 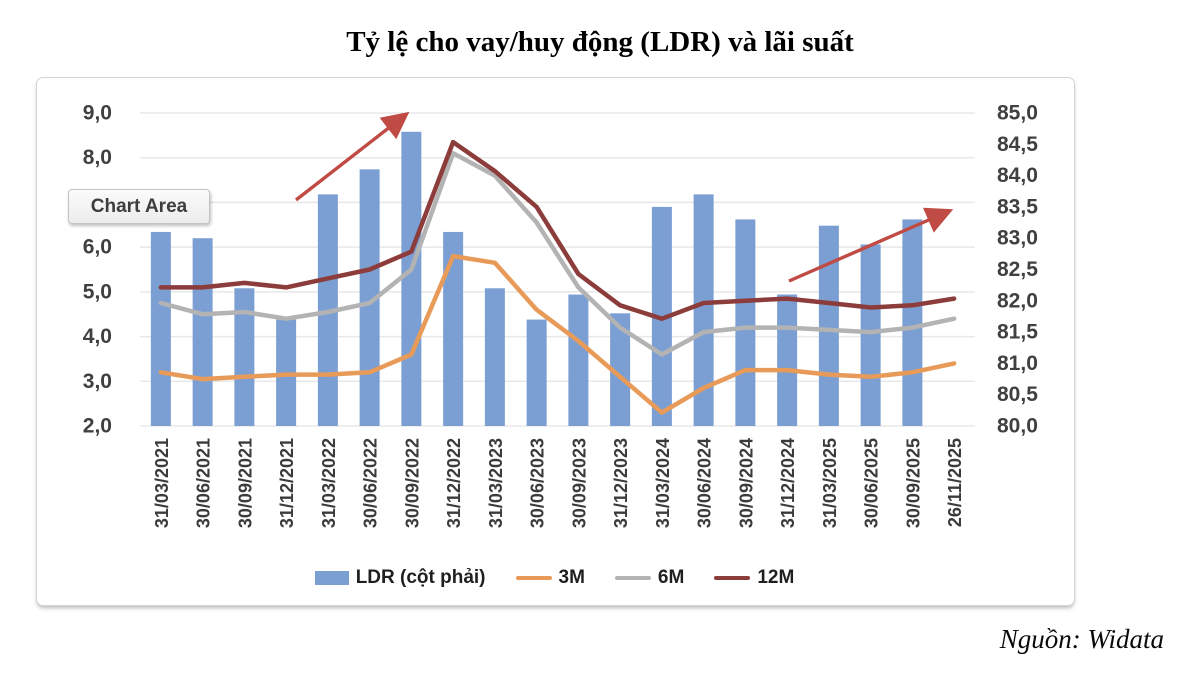 I want to click on legend-swatch-6m, so click(x=632, y=578).